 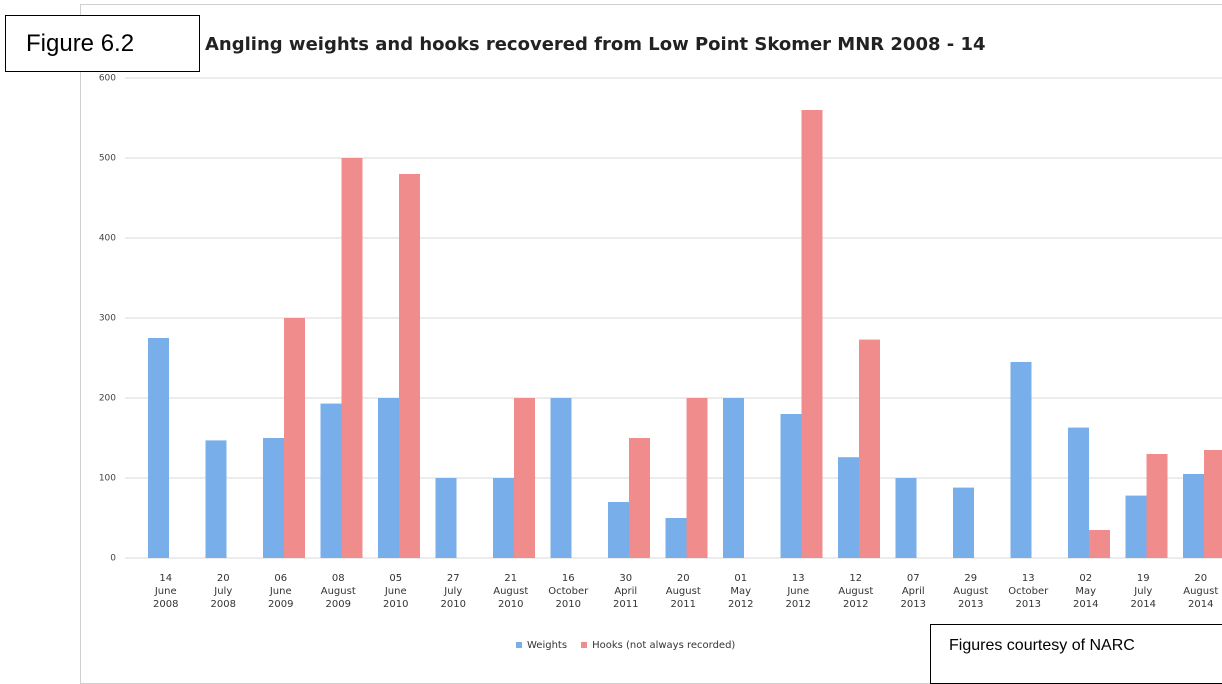 What do you see at coordinates (568, 591) in the screenshot?
I see `x-tick-label: 16 October 2010` at bounding box center [568, 591].